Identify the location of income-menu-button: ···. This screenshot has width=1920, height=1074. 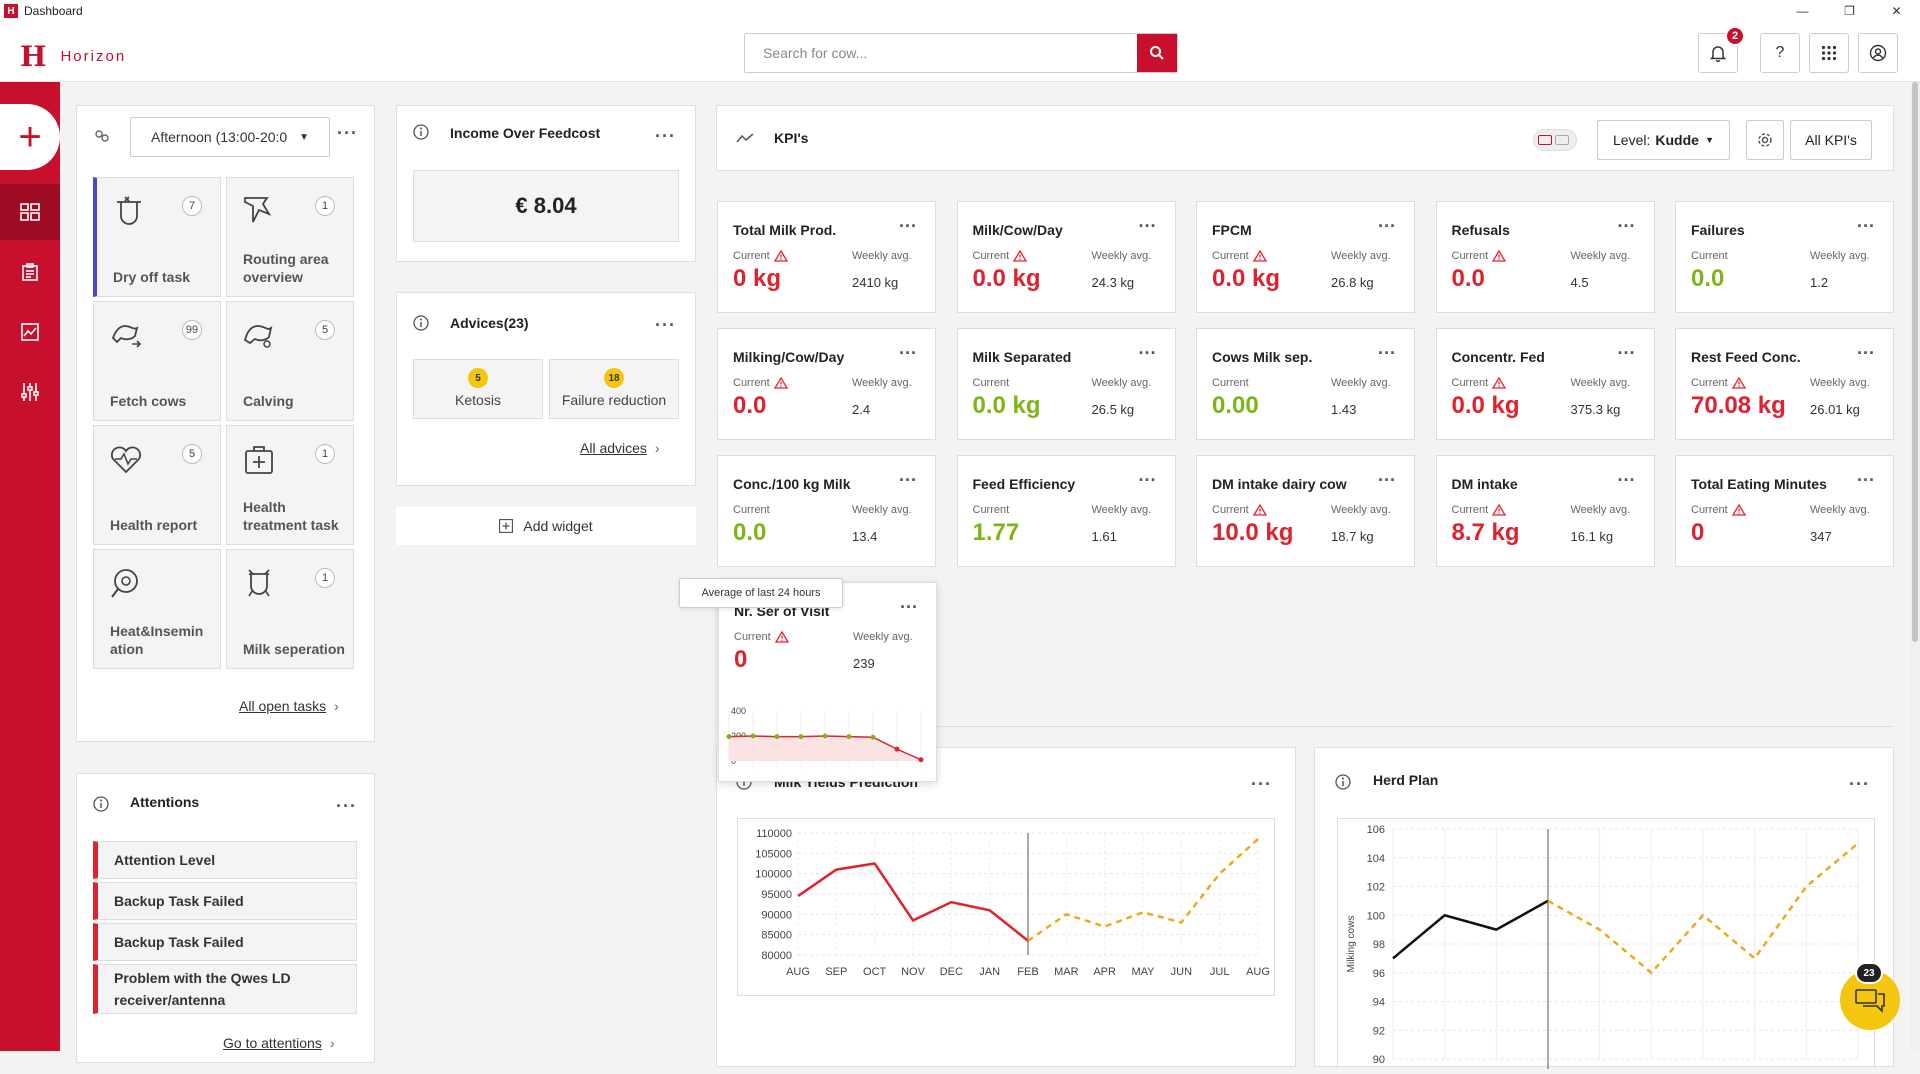
(665, 136).